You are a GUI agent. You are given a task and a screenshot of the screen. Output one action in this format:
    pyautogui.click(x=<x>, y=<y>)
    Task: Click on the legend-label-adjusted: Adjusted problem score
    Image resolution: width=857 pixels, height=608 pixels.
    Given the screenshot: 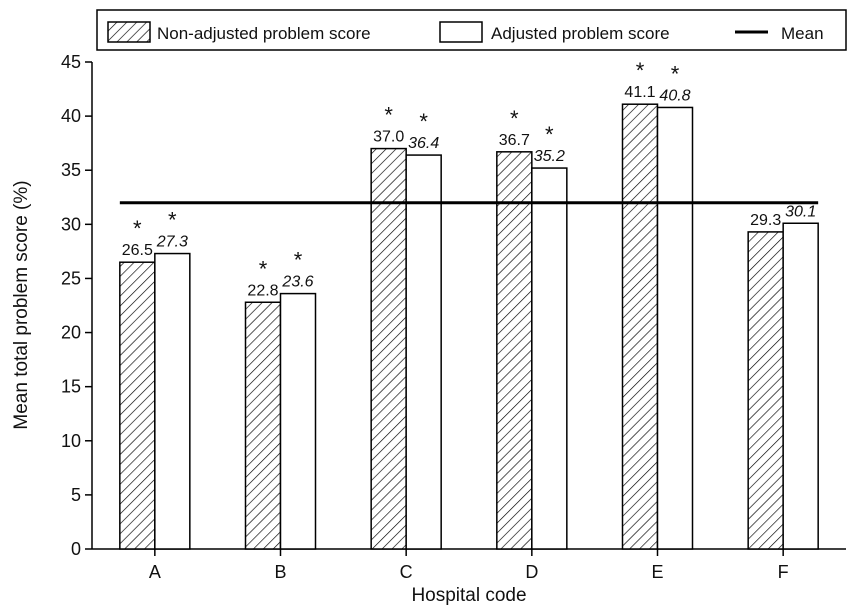 What is the action you would take?
    pyautogui.click(x=580, y=33)
    